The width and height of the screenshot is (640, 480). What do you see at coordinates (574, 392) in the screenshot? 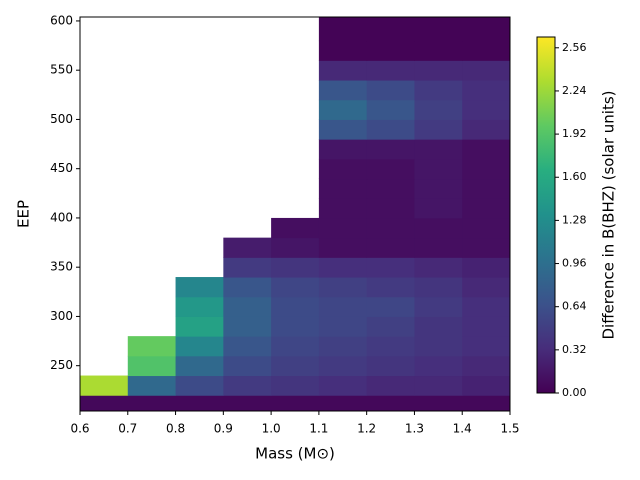
I see `colorbar-tick-label: 0.00` at bounding box center [574, 392].